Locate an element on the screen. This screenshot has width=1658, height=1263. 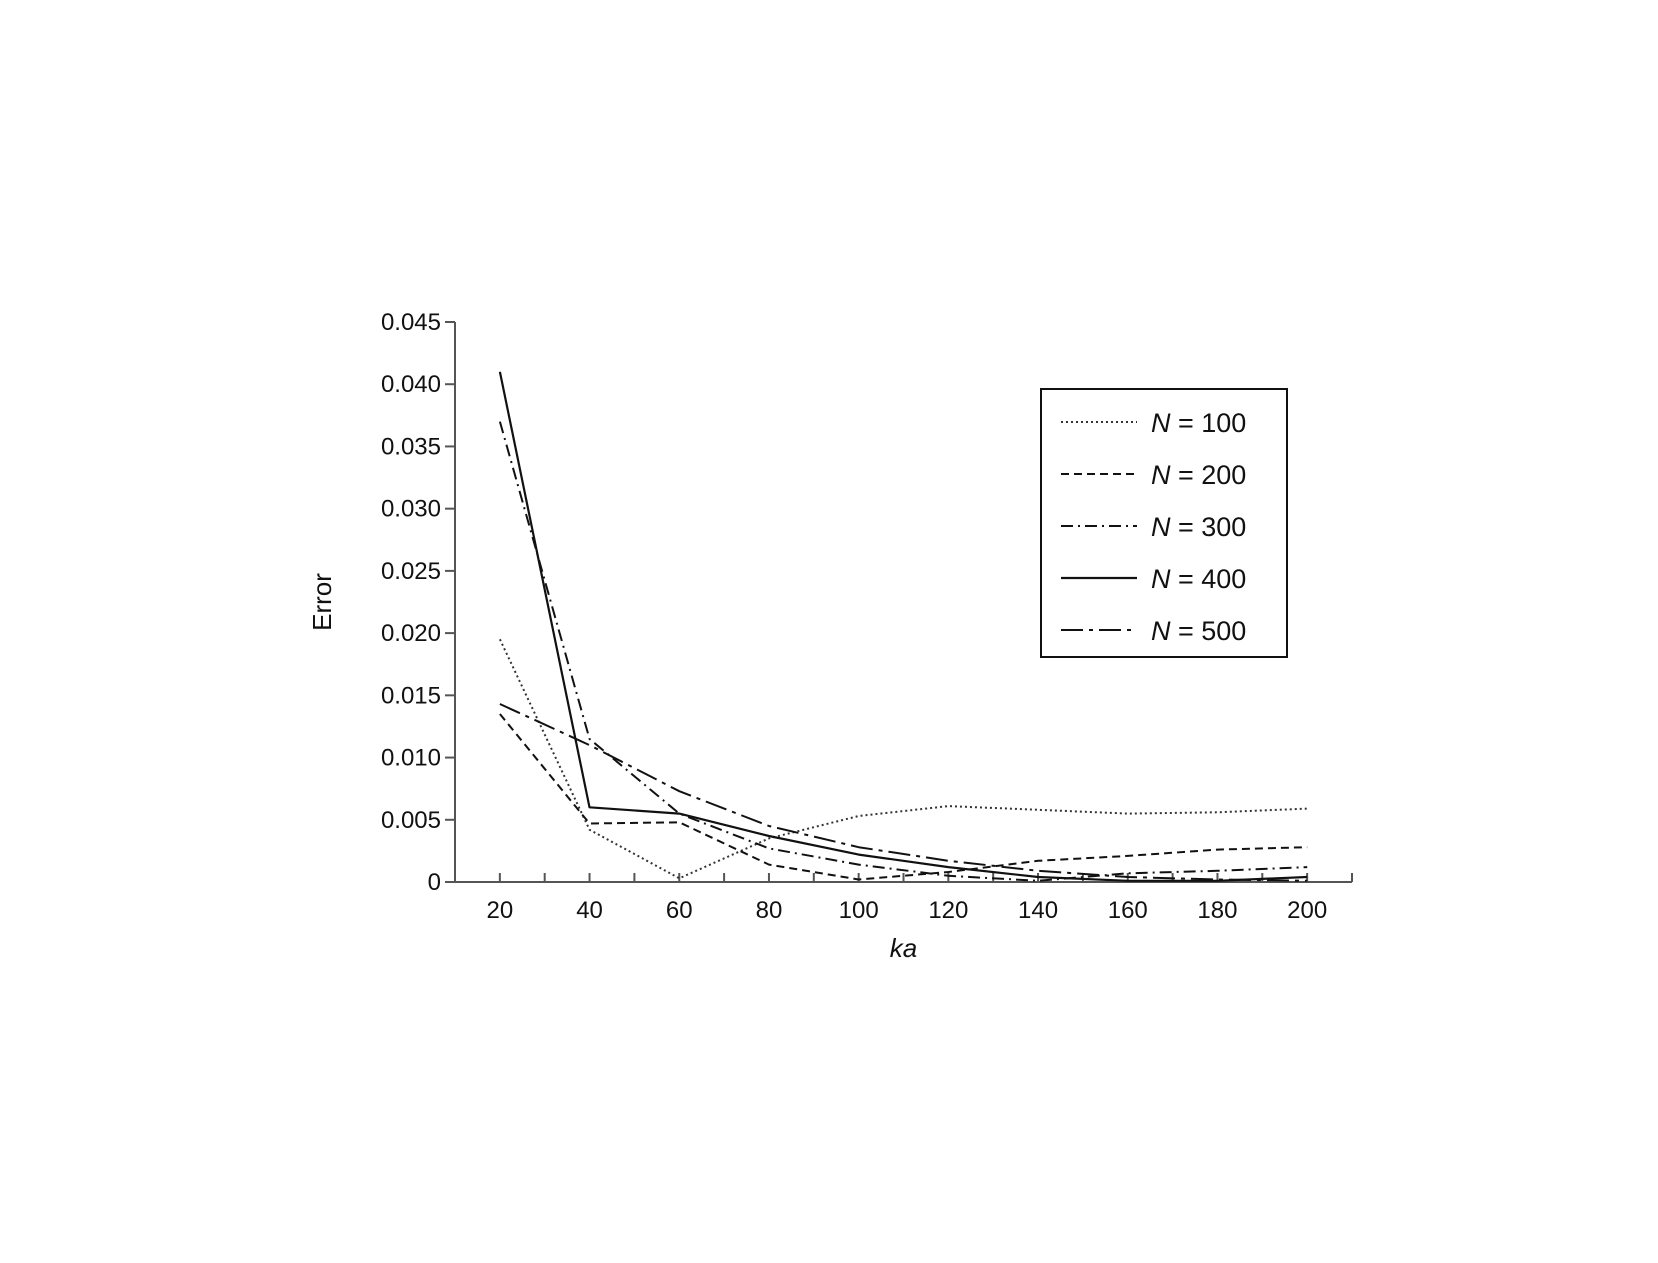
y-tick-label: 0.015 is located at coordinates (411, 695).